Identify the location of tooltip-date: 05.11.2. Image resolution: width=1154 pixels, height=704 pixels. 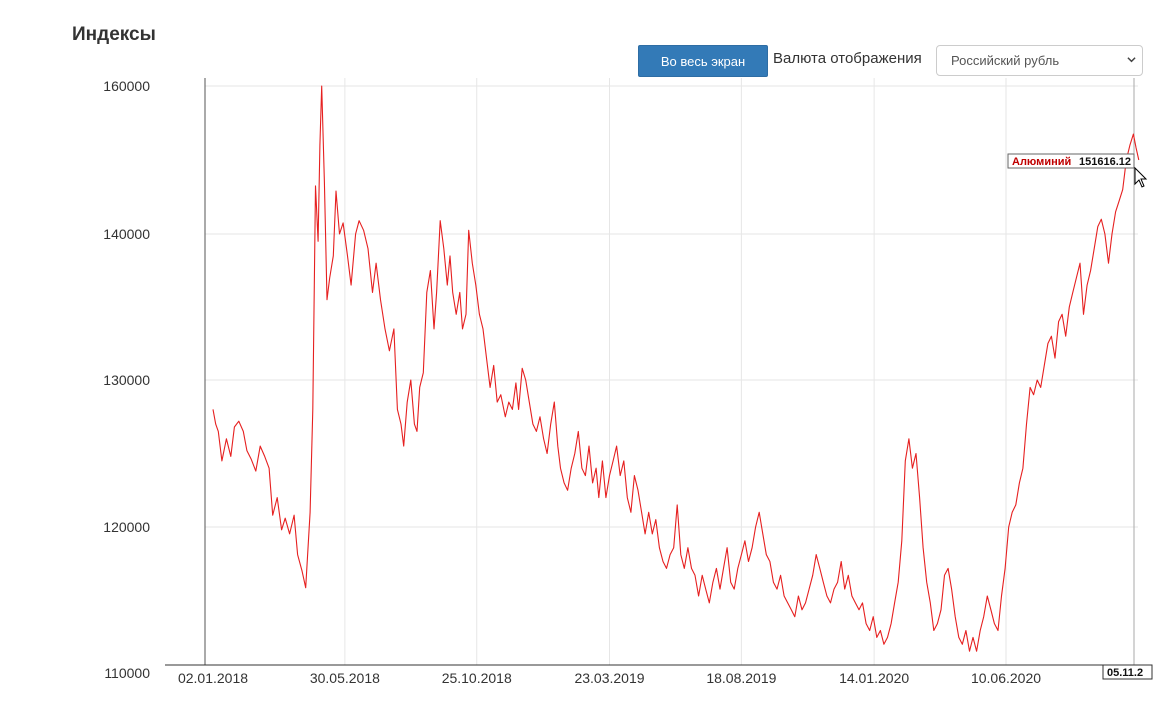
(1125, 673).